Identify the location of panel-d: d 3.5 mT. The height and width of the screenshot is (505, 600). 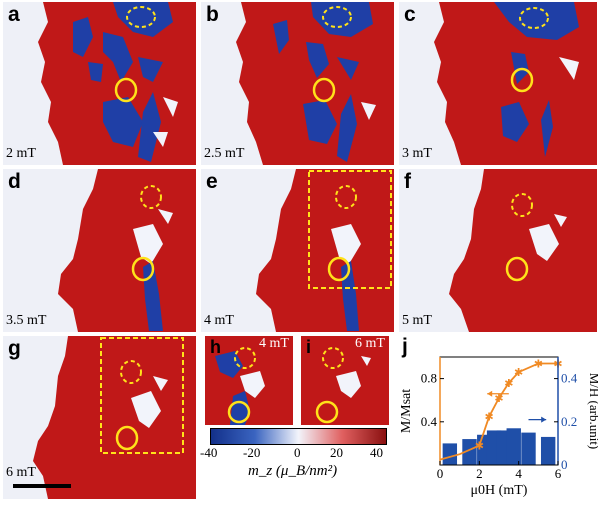
(99, 250).